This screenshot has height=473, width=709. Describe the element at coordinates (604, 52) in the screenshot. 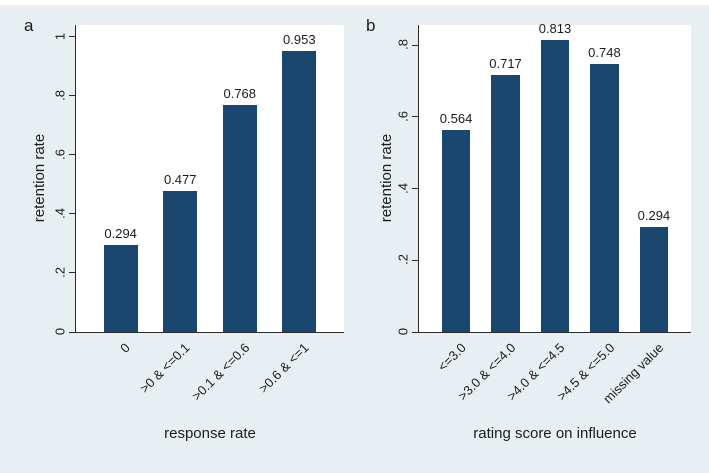

I see `bar-value-label: 0.748` at that location.